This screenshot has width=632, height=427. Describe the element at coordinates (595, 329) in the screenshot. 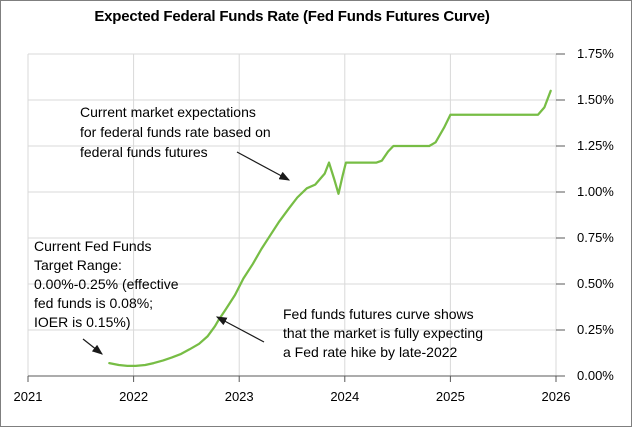

I see `y-axis-label-0.25%: 0.25%` at that location.